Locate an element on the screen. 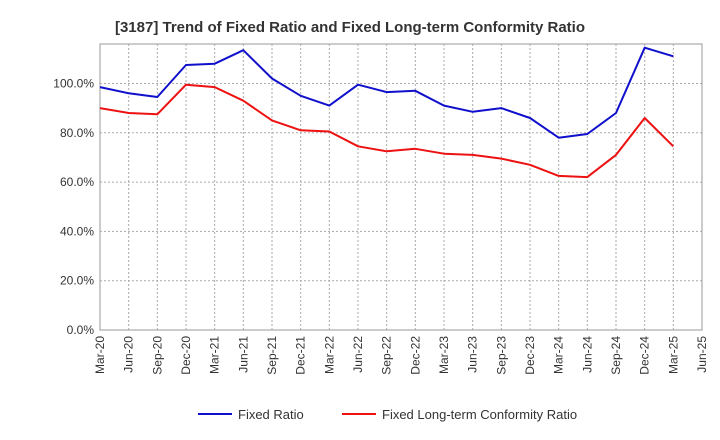  x-tick-label: Jun-21 is located at coordinates (243, 354).